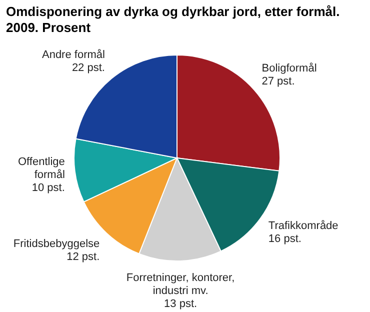 This screenshot has height=312, width=370. Describe the element at coordinates (181, 304) in the screenshot. I see `data-label: 13 pst.` at that location.